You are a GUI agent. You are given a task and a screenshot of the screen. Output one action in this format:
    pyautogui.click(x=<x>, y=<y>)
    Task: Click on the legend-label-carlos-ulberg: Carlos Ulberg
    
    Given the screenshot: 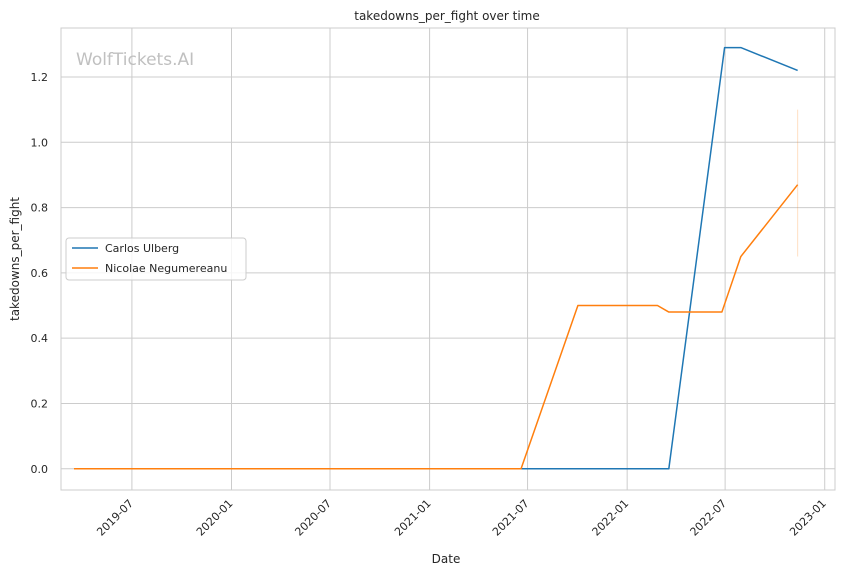 What is the action you would take?
    pyautogui.click(x=142, y=248)
    